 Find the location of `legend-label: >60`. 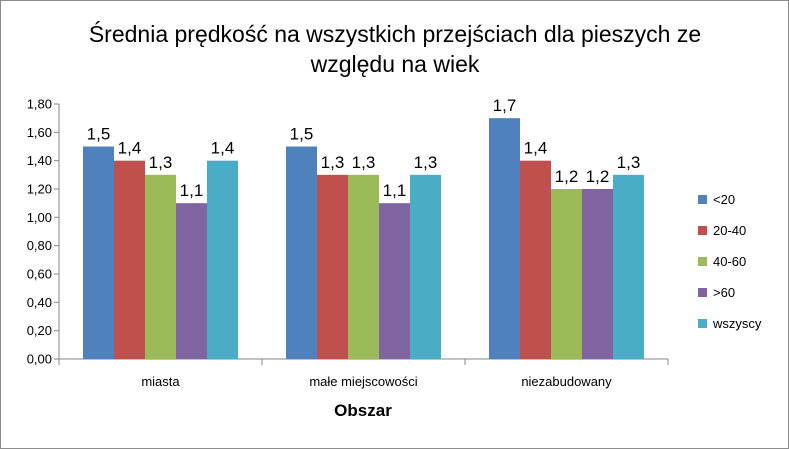

legend-label: >60 is located at coordinates (724, 292).